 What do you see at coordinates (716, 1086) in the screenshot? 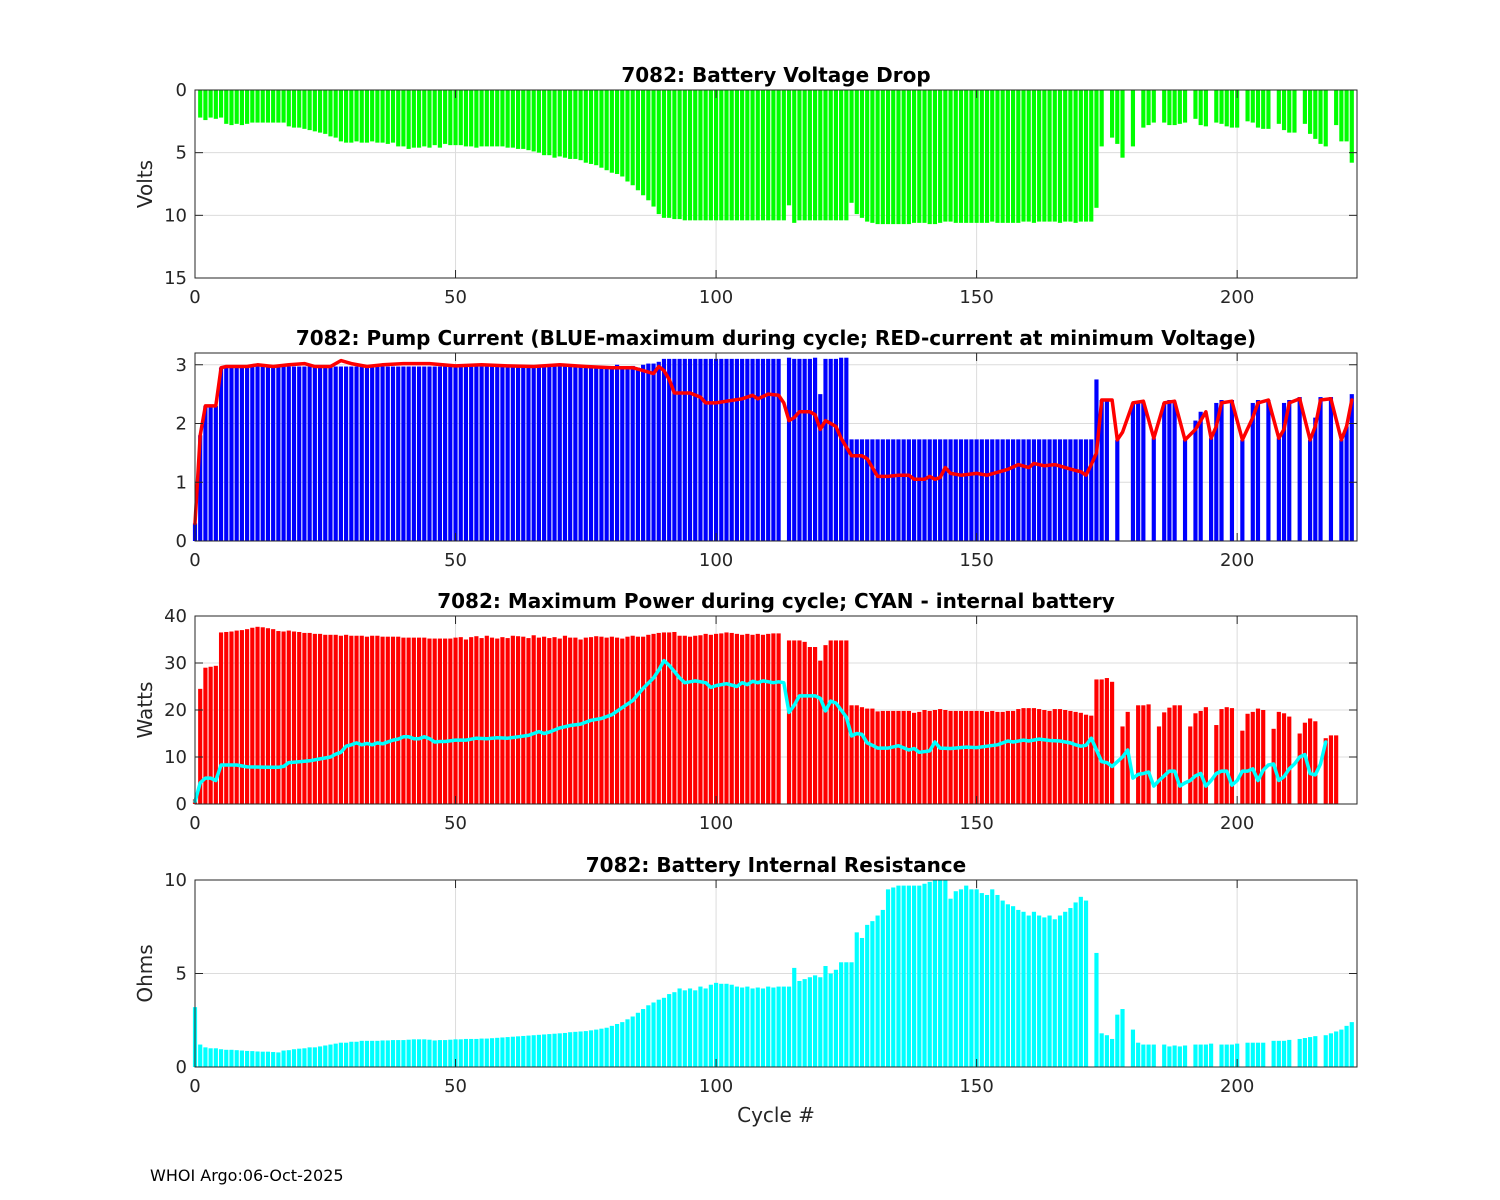
I see `x-tick-label: 100` at bounding box center [716, 1086].